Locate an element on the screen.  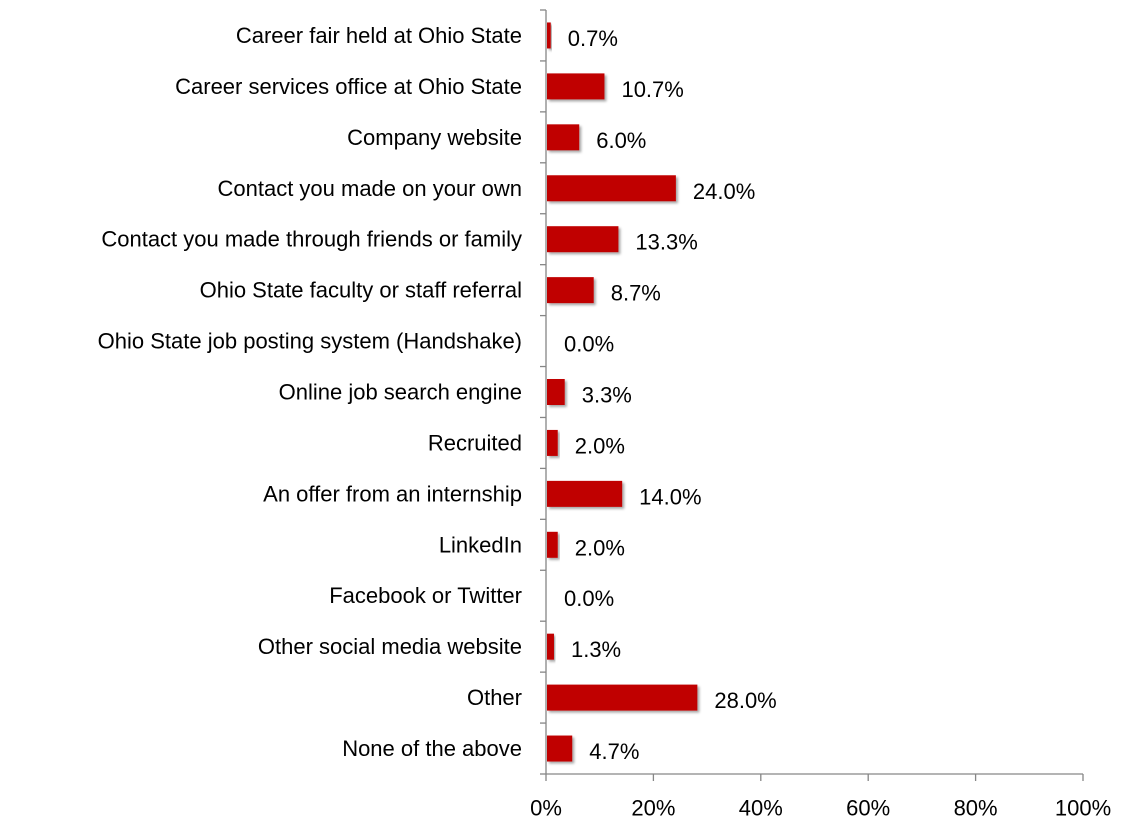
category-label-2: Company website is located at coordinates (434, 137).